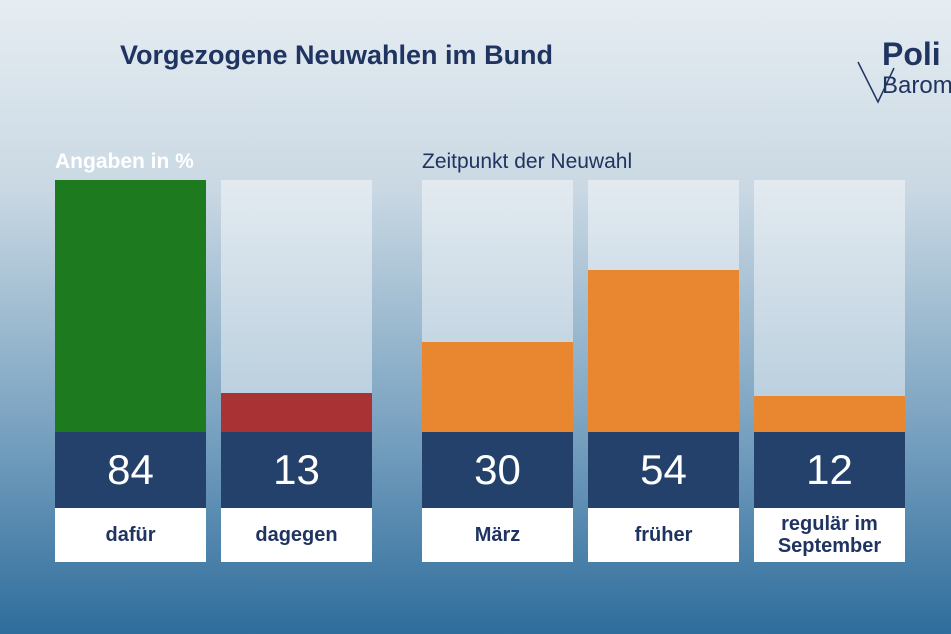 The width and height of the screenshot is (951, 634). I want to click on chart-subtitle: Angaben in %, so click(124, 161).